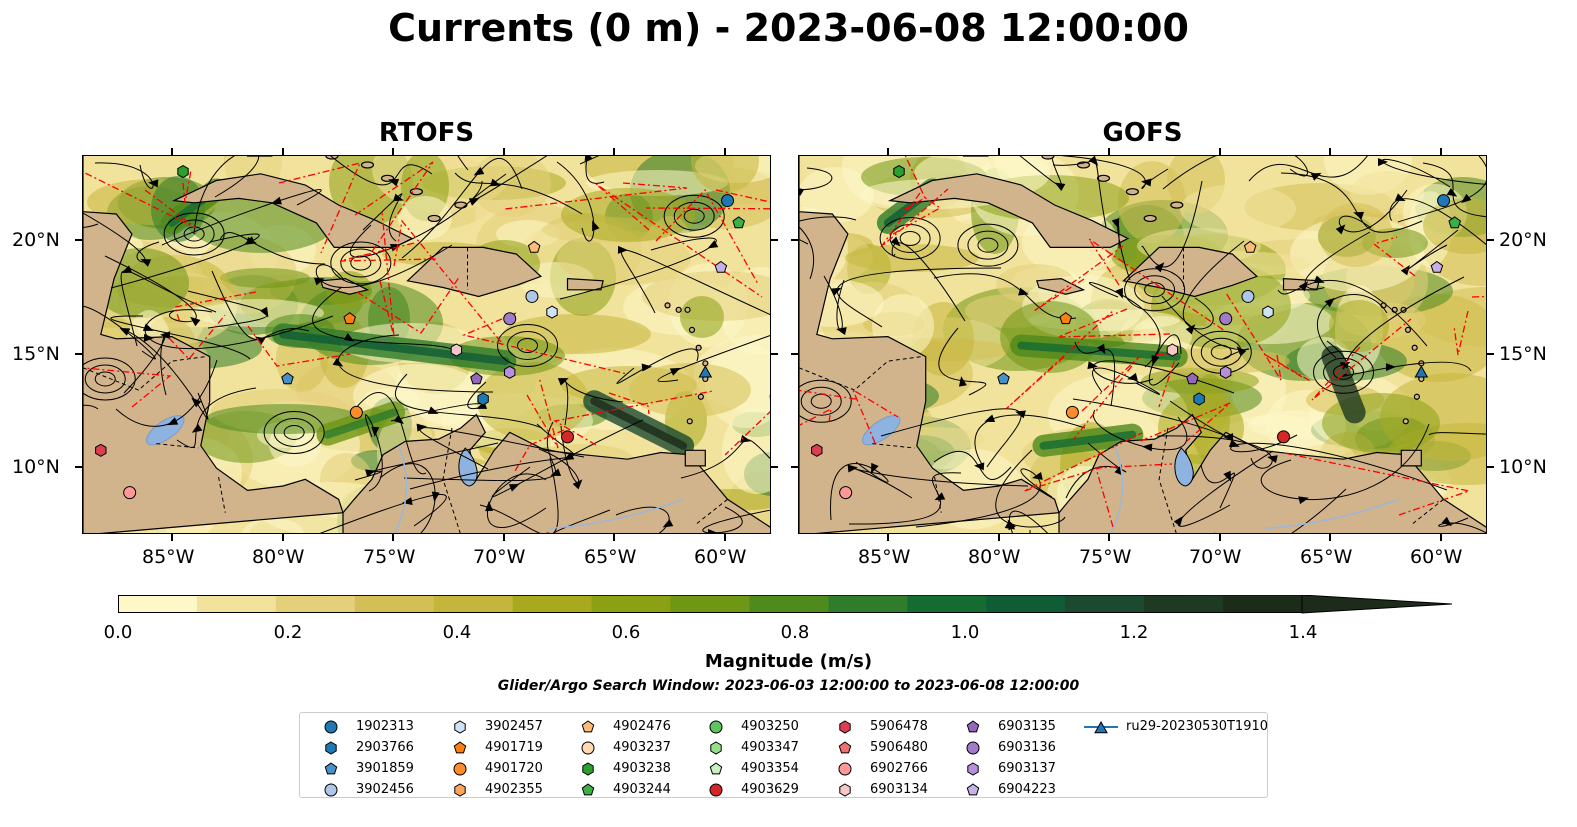  I want to click on trinidad-landmass, so click(695, 458).